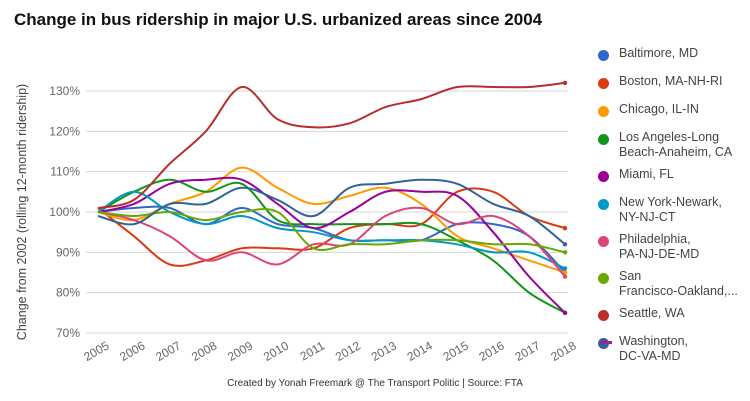 The width and height of the screenshot is (750, 401). Describe the element at coordinates (670, 209) in the screenshot. I see `legend-label: New York-Newark, NY-NJ-CT` at that location.